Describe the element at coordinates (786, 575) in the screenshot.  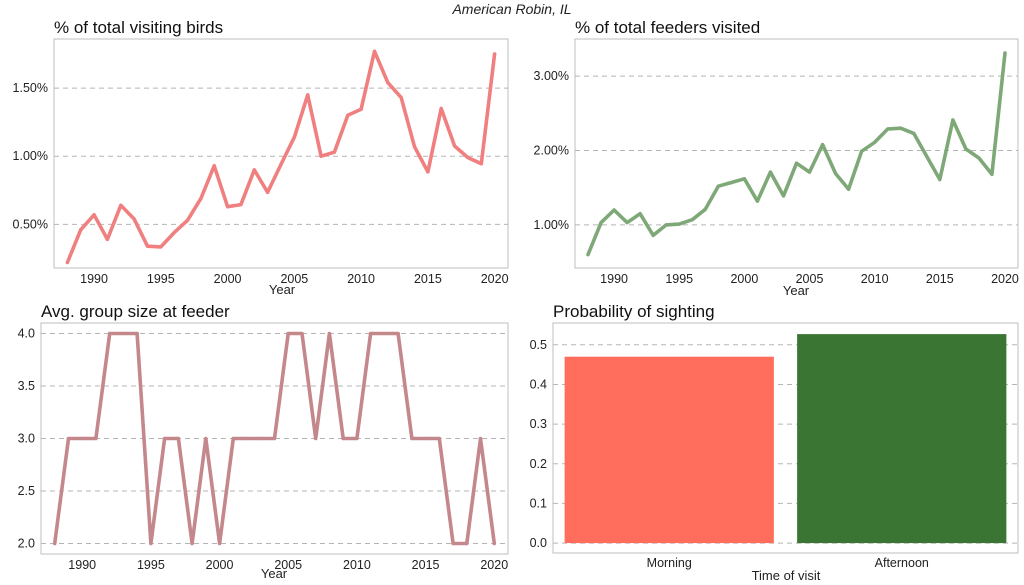
I see `x-axis-label: Time of visit` at that location.